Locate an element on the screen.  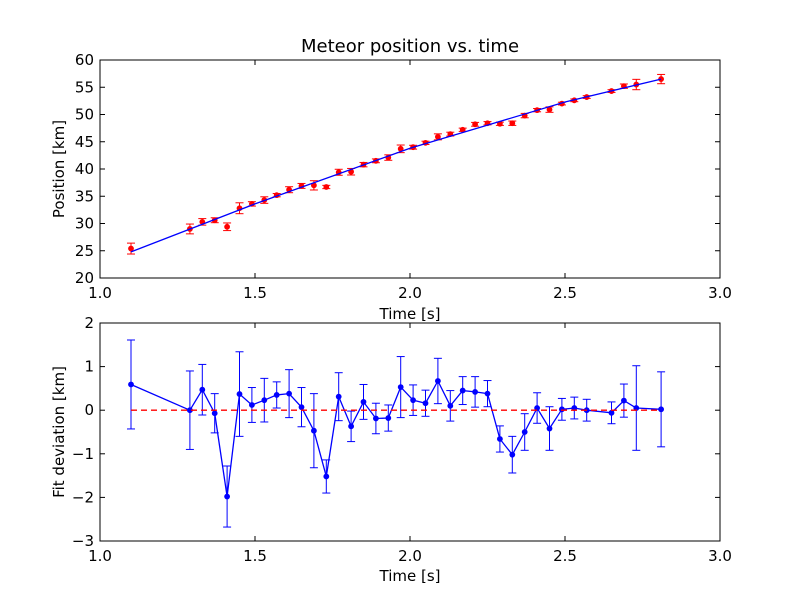
position-y-axis-label: Position [km] is located at coordinates (59, 169).